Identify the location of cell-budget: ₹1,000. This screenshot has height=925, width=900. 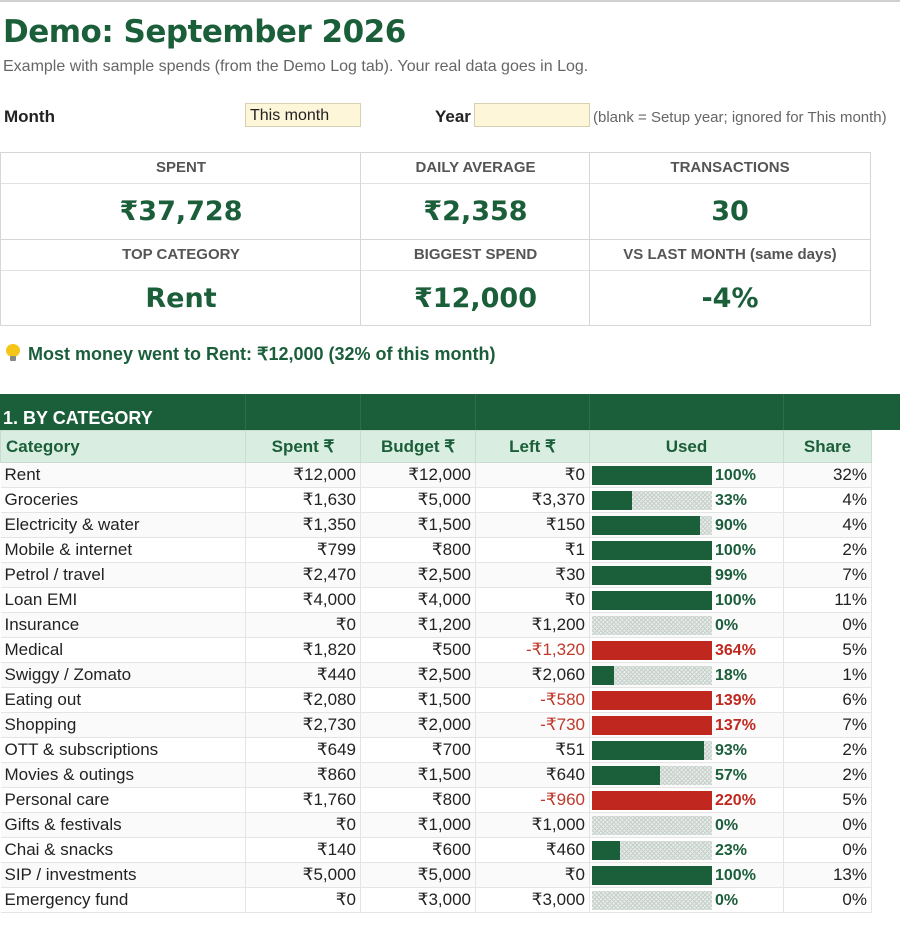
(418, 825).